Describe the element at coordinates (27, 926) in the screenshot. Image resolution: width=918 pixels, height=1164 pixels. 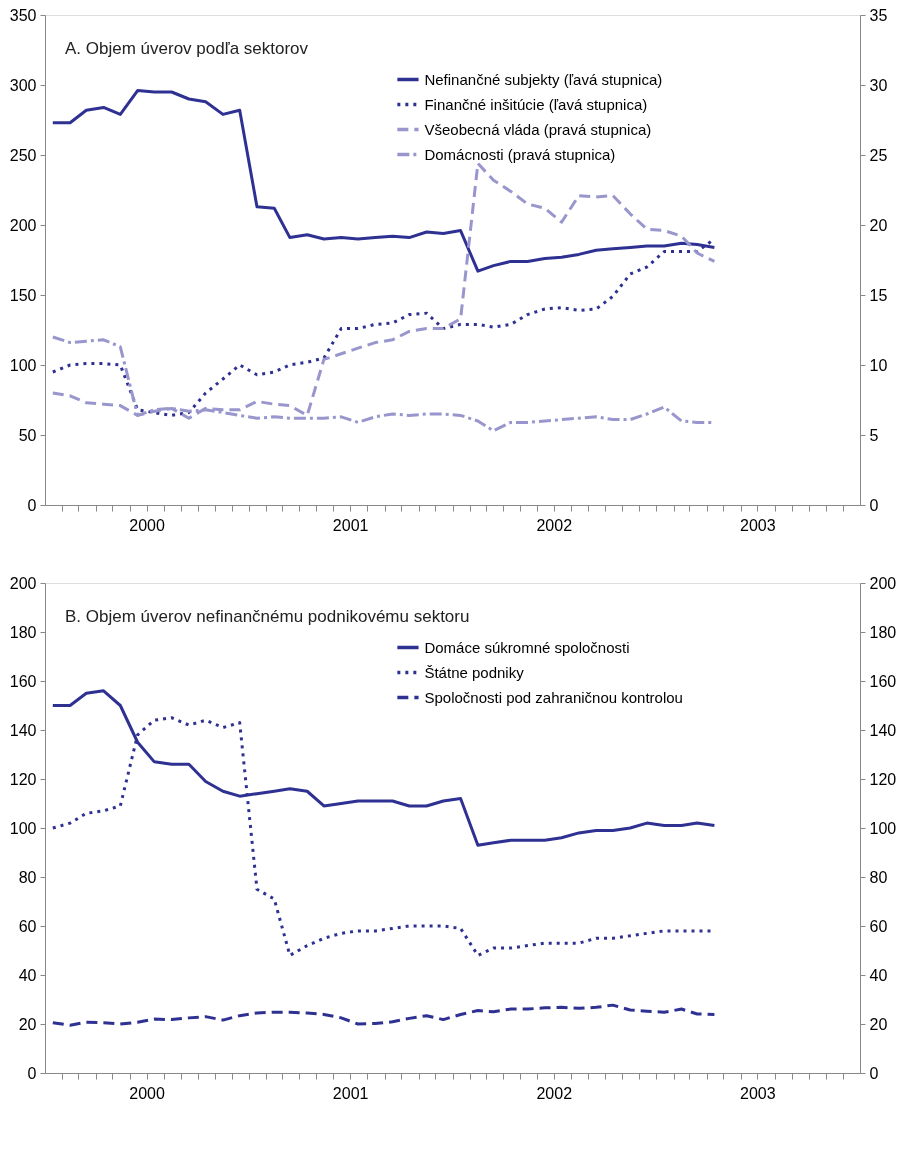
I see `y-tick-label: 60` at that location.